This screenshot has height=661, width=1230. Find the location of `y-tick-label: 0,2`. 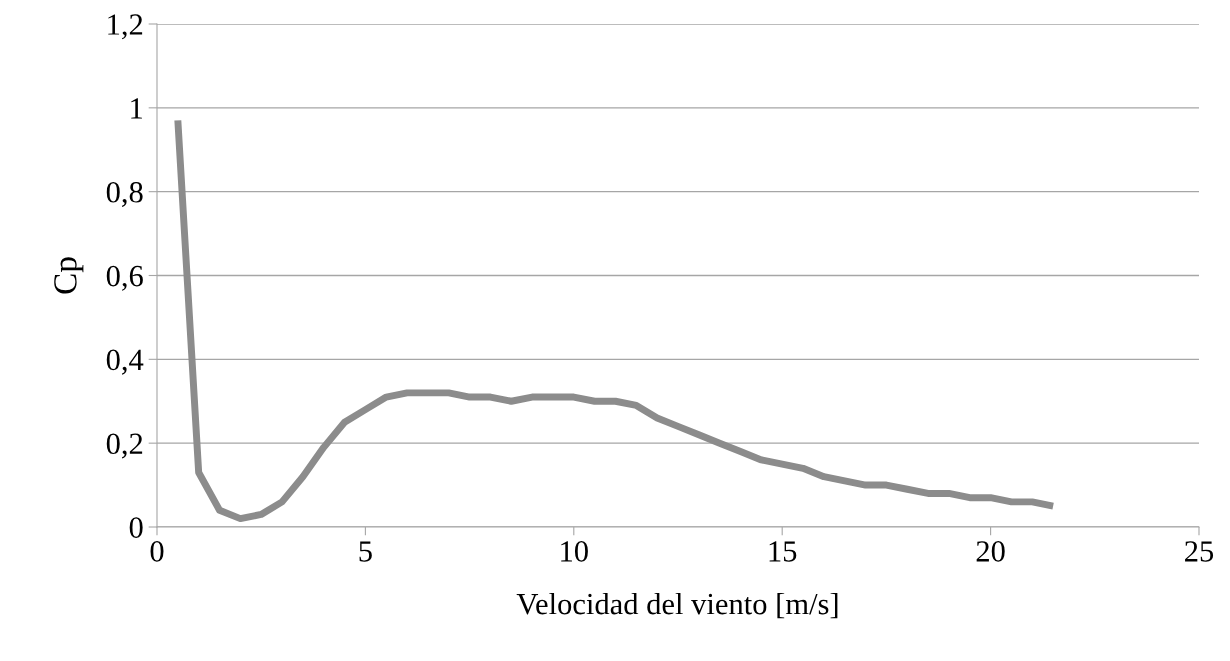

y-tick-label: 0,2 is located at coordinates (124, 446).